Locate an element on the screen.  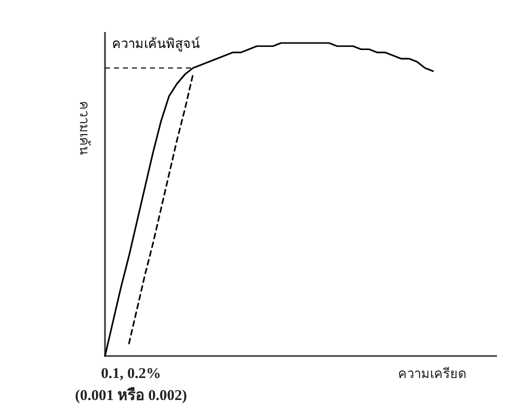
text: 0.1, 0.2% (0.001 หรือ 0.002) is located at coordinates (131, 385).